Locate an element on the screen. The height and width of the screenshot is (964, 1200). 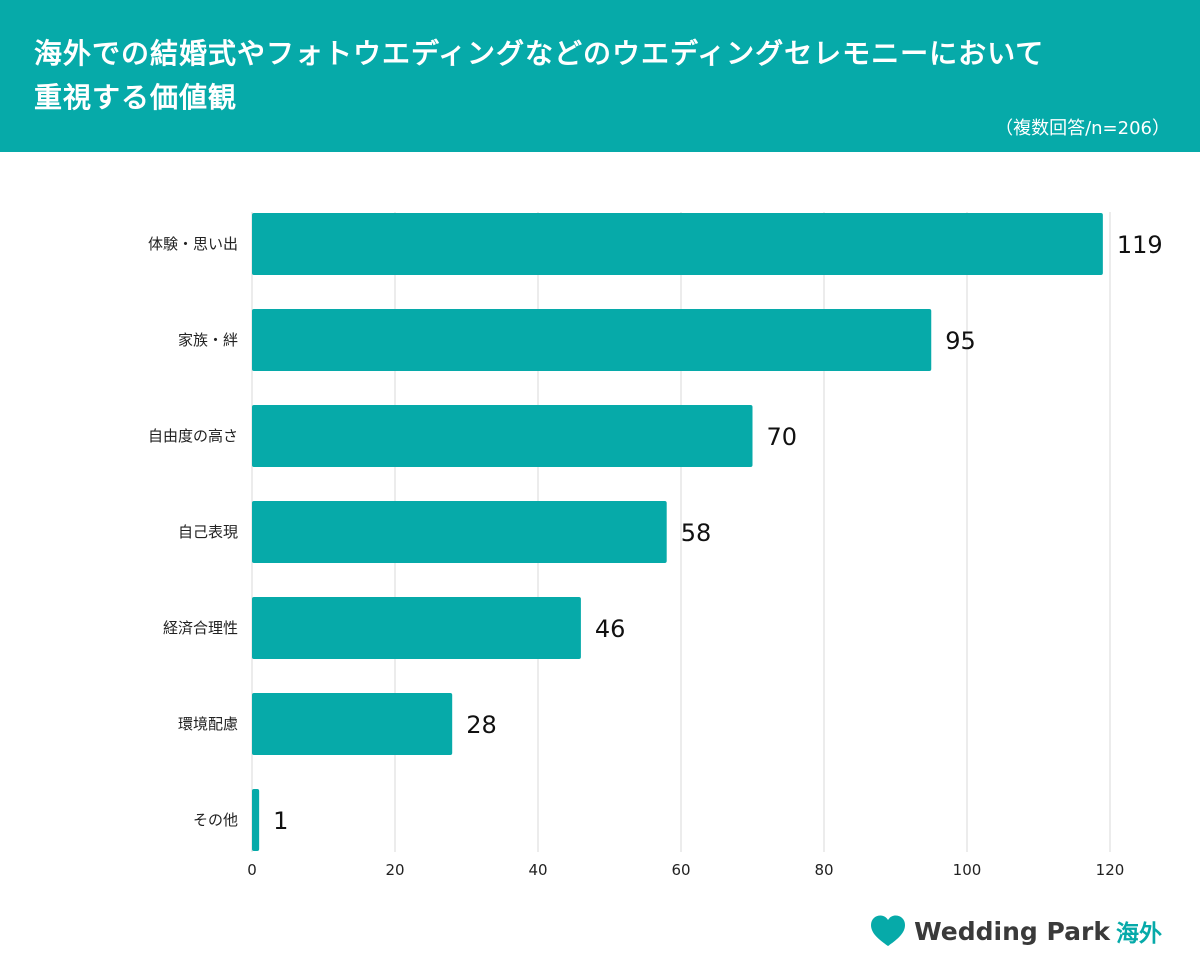
category-label: 体験・思い出 is located at coordinates (193, 244).